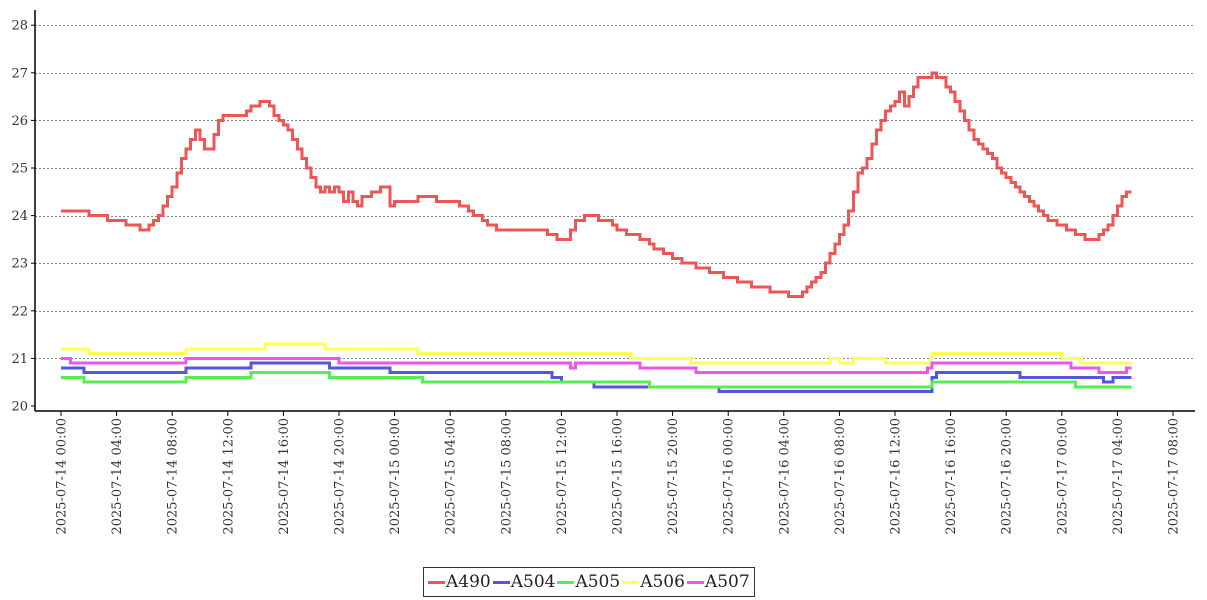 This screenshot has width=1207, height=600. Describe the element at coordinates (228, 476) in the screenshot. I see `x-tick-label: 2025-07-14 12:00` at that location.